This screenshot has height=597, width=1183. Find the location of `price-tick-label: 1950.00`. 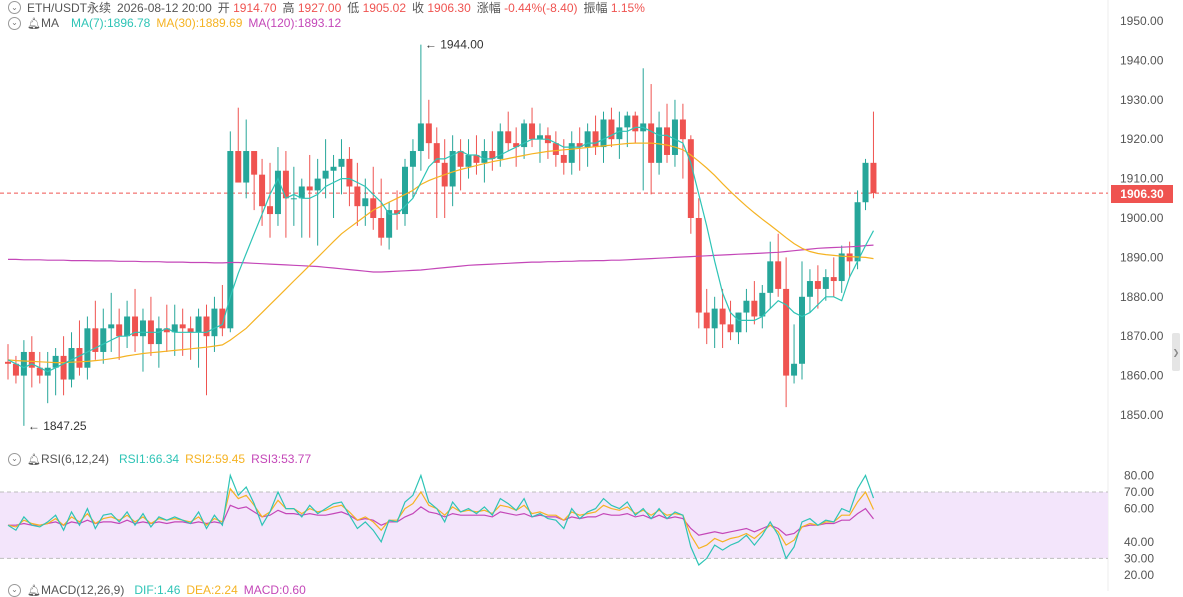

price-tick-label: 1950.00 is located at coordinates (1142, 21).